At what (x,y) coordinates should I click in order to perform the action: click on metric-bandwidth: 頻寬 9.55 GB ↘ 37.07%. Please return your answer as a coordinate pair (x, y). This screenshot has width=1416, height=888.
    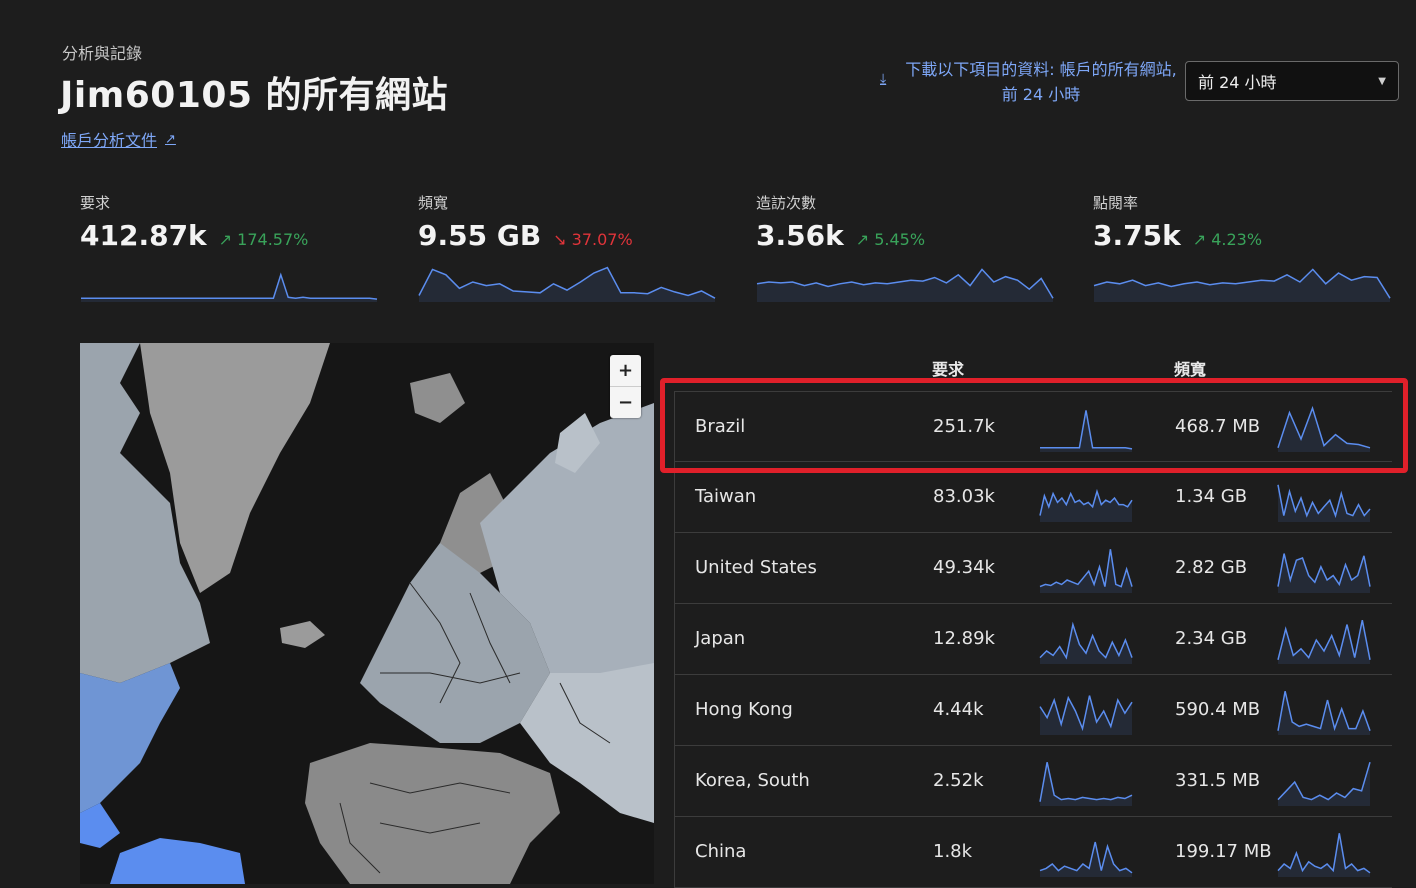
    Looking at the image, I should click on (568, 247).